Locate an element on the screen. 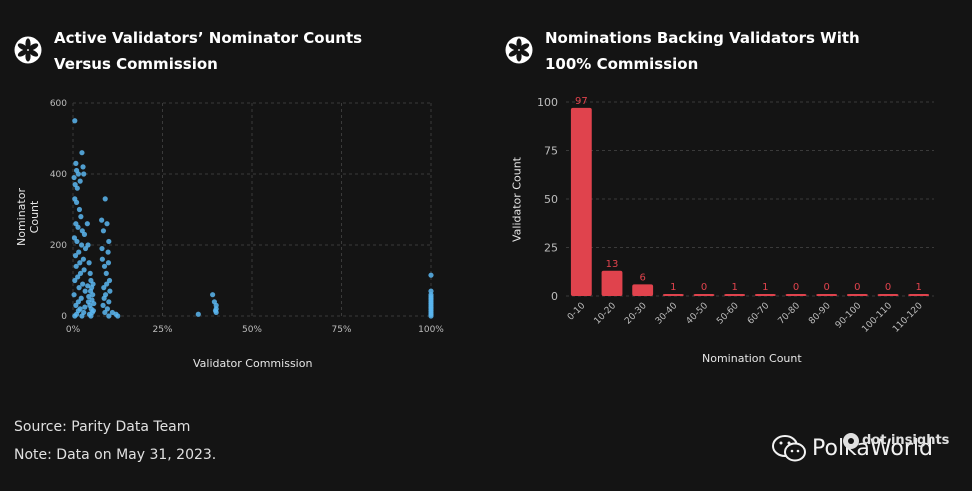  watermark-text: PolkaWorld is located at coordinates (872, 448).